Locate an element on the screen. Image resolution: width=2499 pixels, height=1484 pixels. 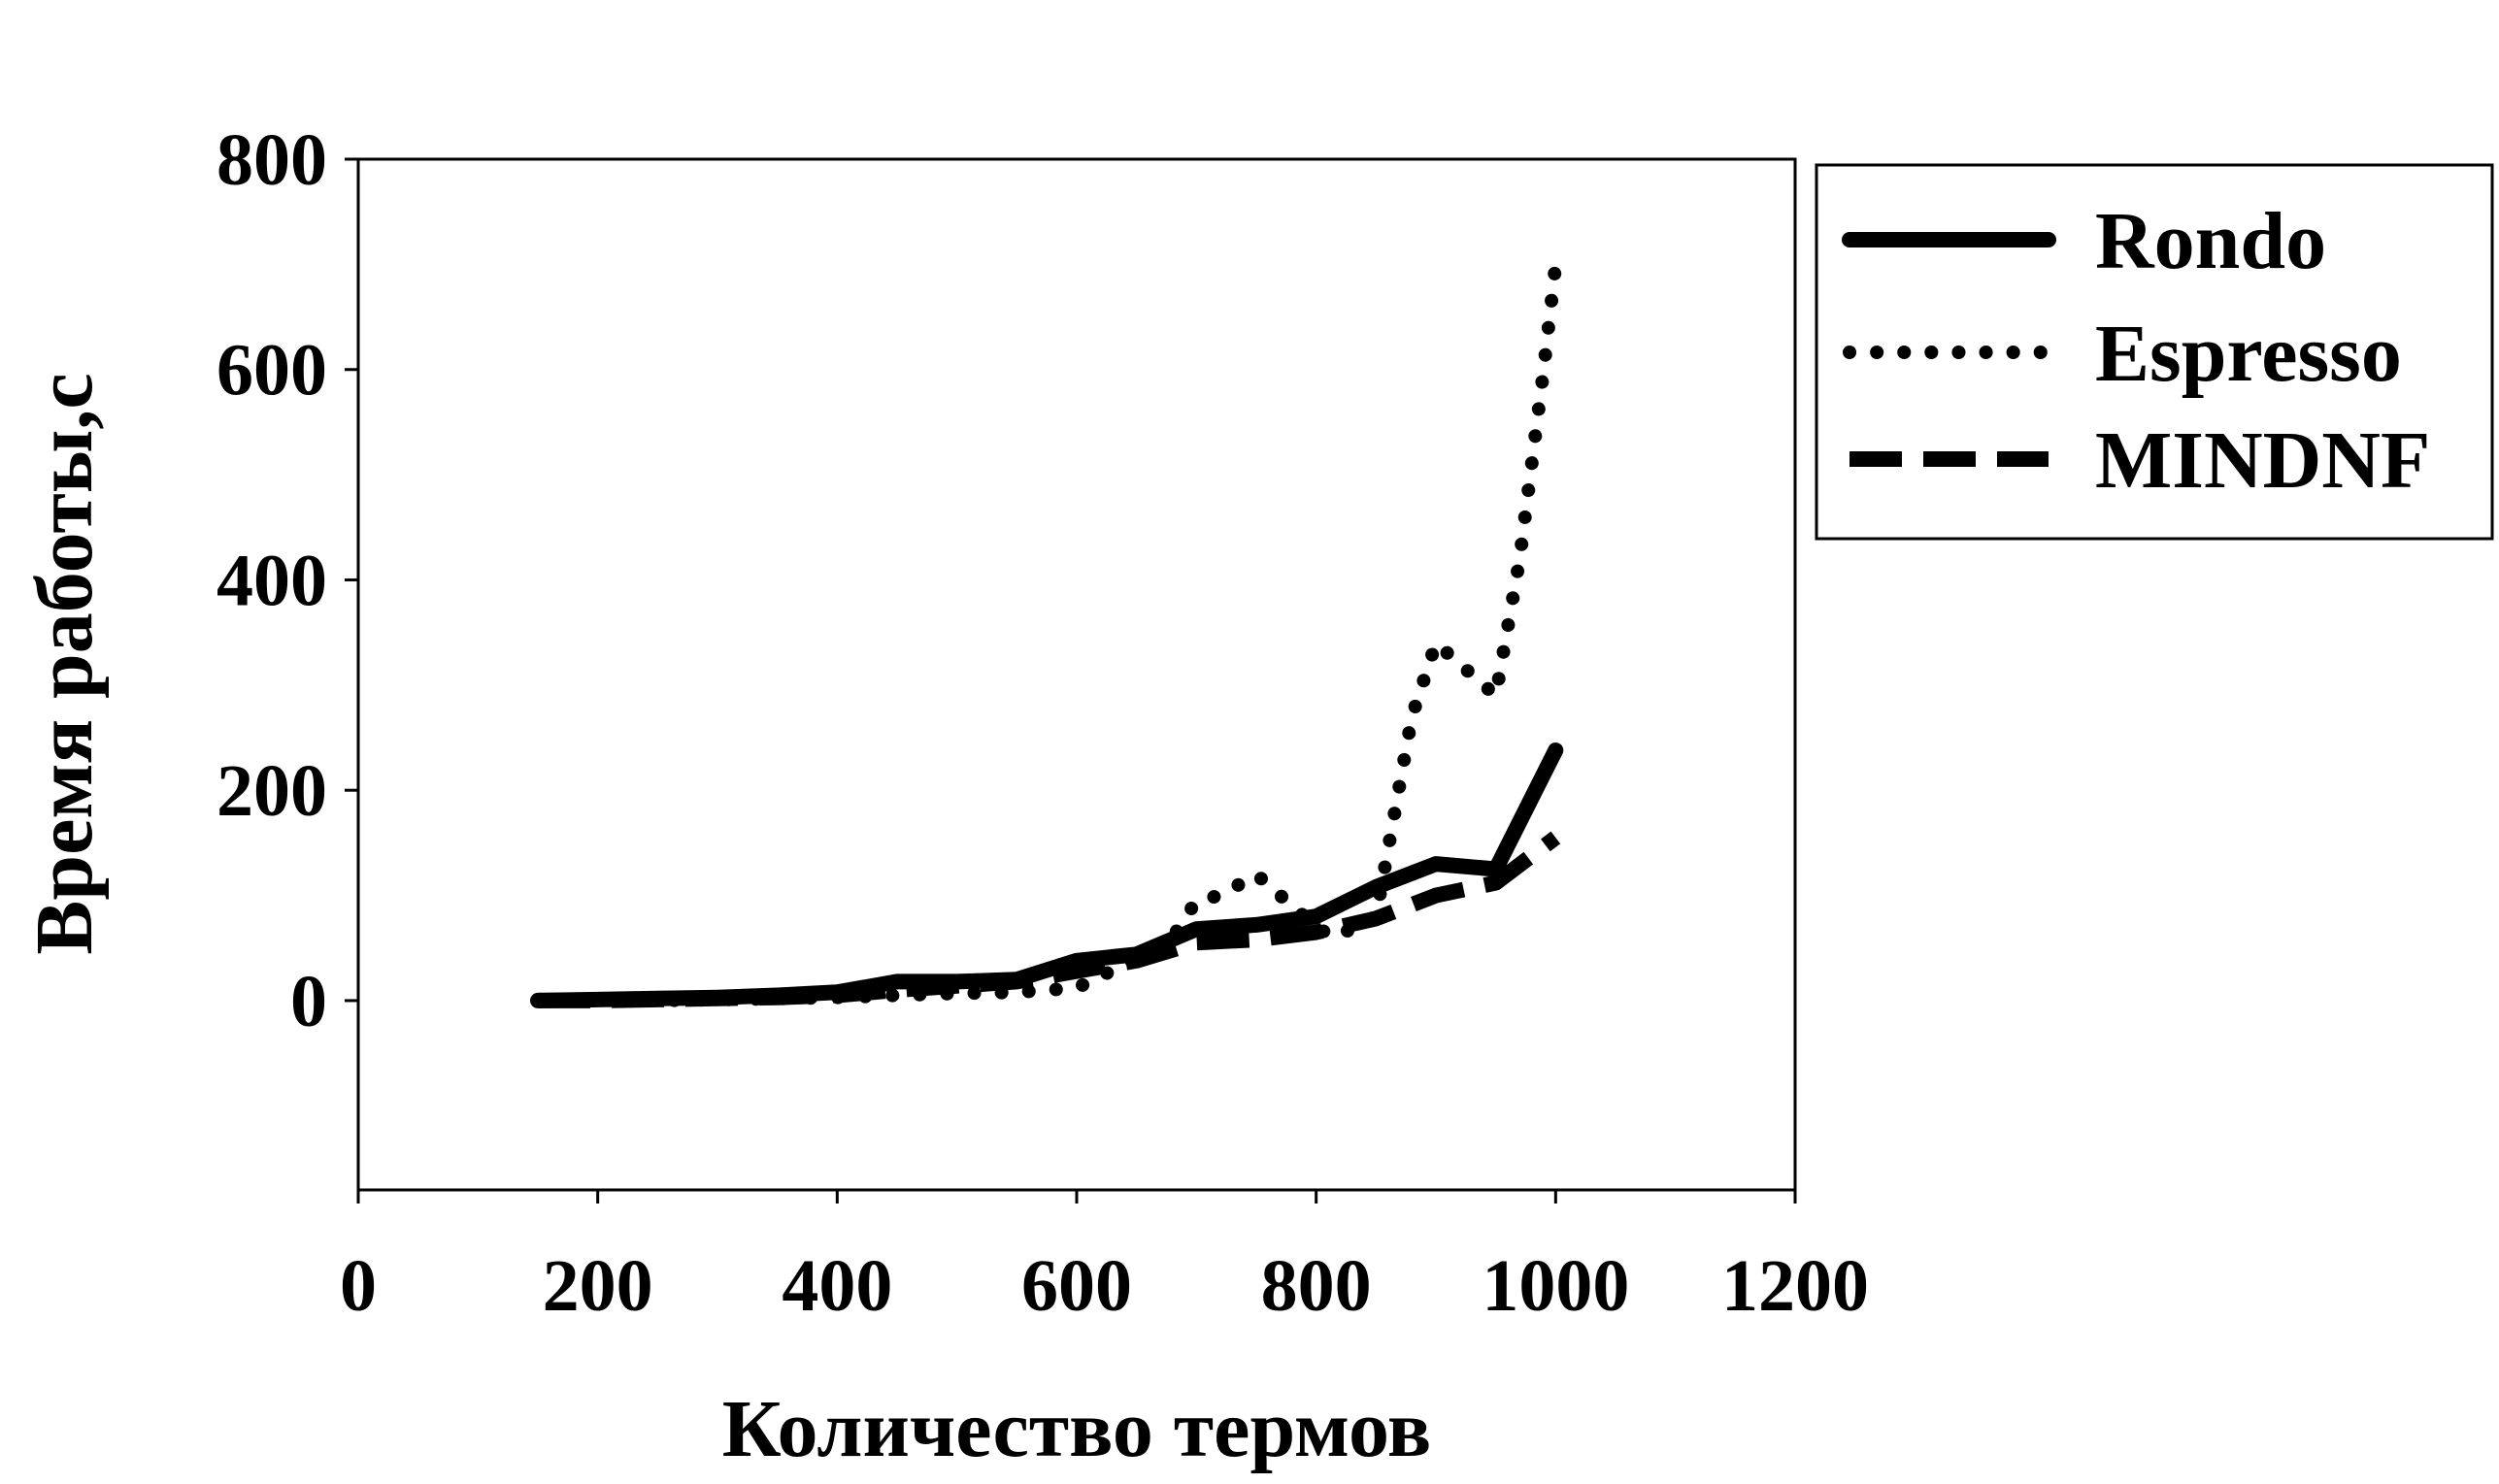
x-axis-title: Количество термов is located at coordinates (1077, 1429).